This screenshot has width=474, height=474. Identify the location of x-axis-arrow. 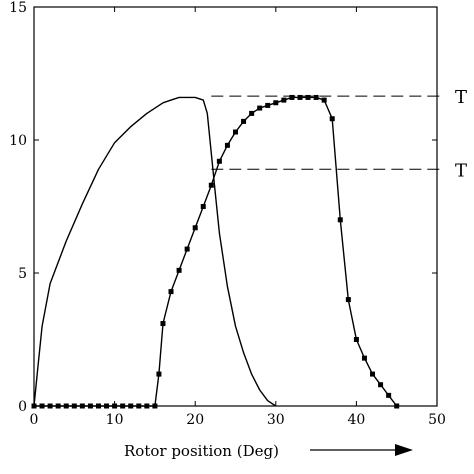
(361, 450).